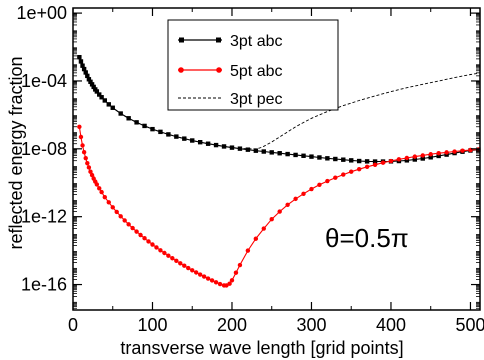 The height and width of the screenshot is (360, 484). Describe the element at coordinates (181, 70) in the screenshot. I see `legend-marker-5pt-abc` at that location.